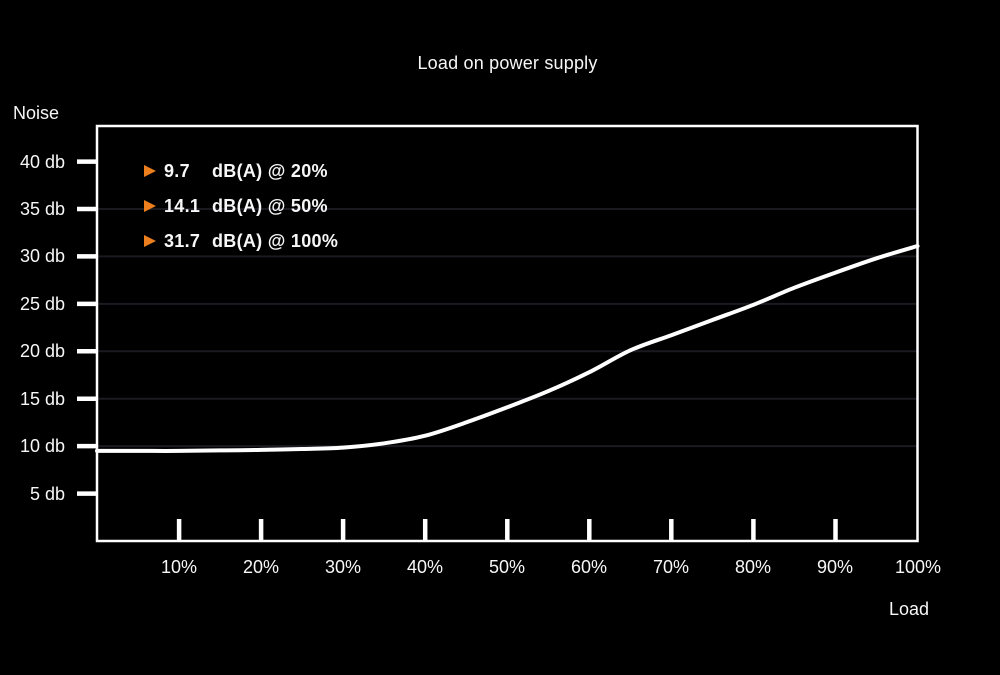  What do you see at coordinates (42, 399) in the screenshot?
I see `y-tick-label: 15 db` at bounding box center [42, 399].